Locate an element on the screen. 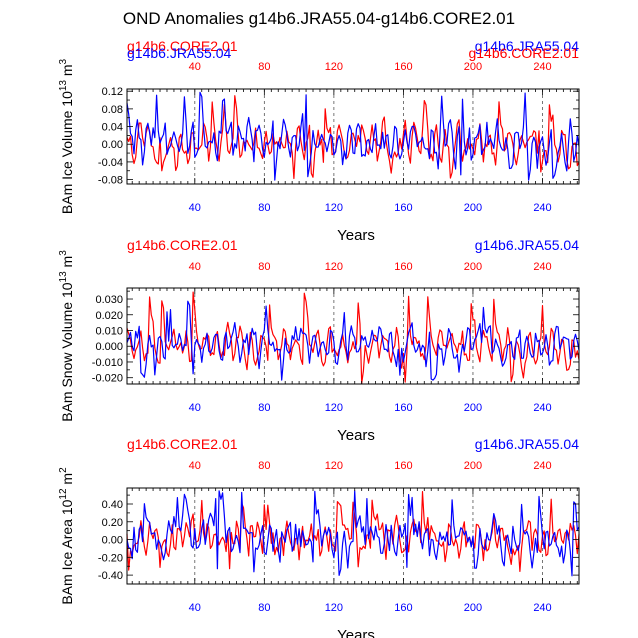 Image resolution: width=638 pixels, height=638 pixels. y-tick-label: 0.000 is located at coordinates (109, 347).